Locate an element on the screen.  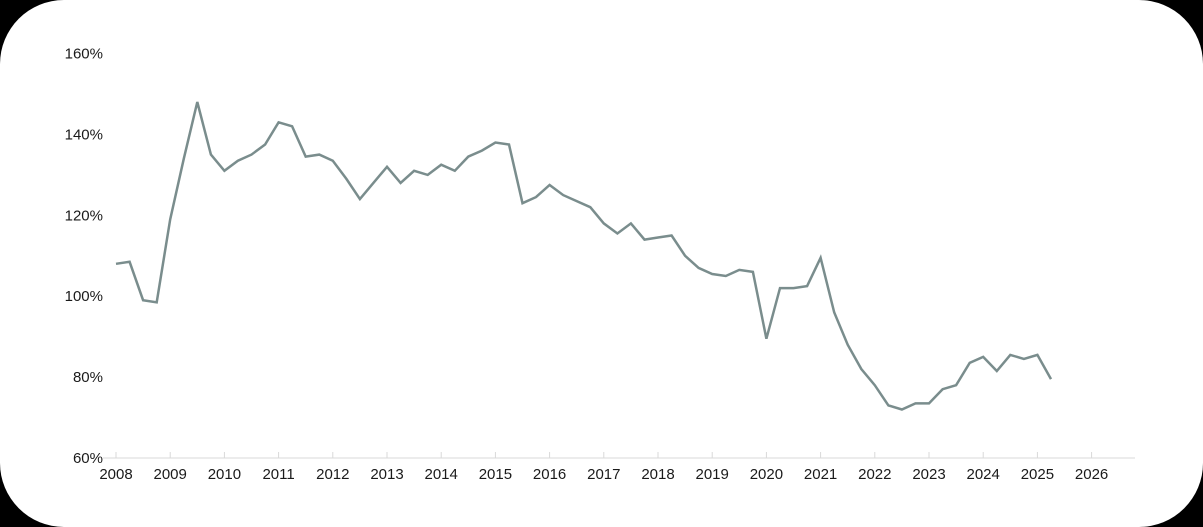
y-axis-label: 160% is located at coordinates (84, 54).